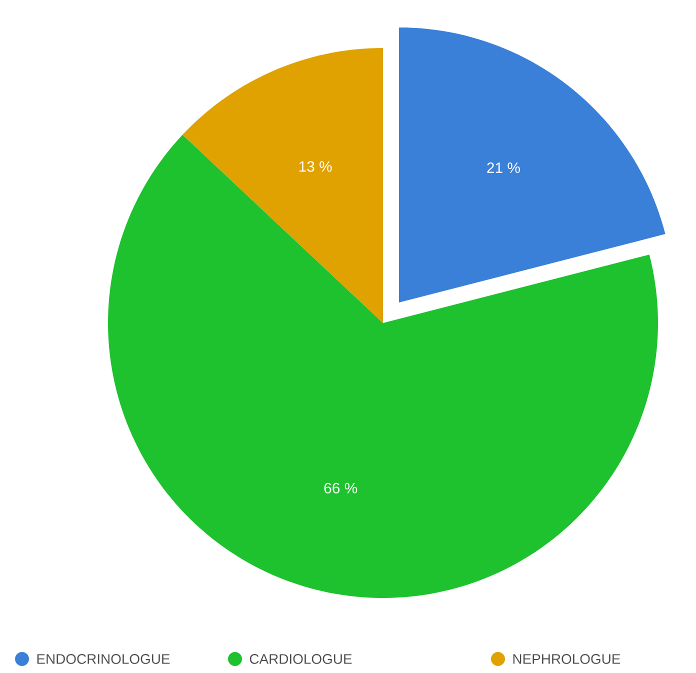  What do you see at coordinates (301, 659) in the screenshot?
I see `legend-label: CARDIOLOGUE` at bounding box center [301, 659].